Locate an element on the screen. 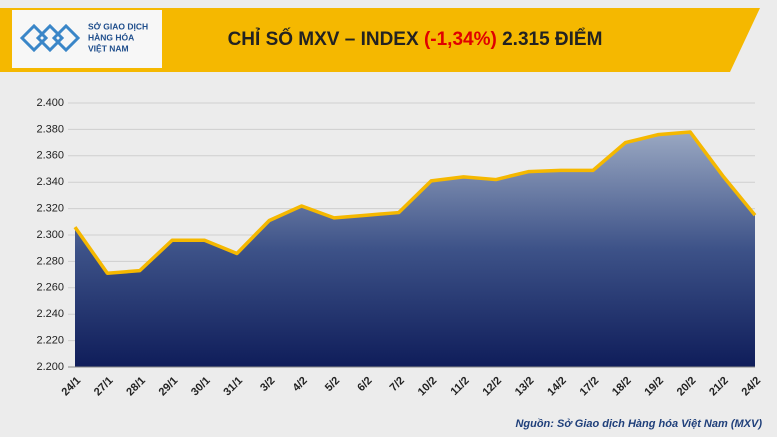 This screenshot has width=777, height=437. logo-text: VIỆT NAM is located at coordinates (108, 47).